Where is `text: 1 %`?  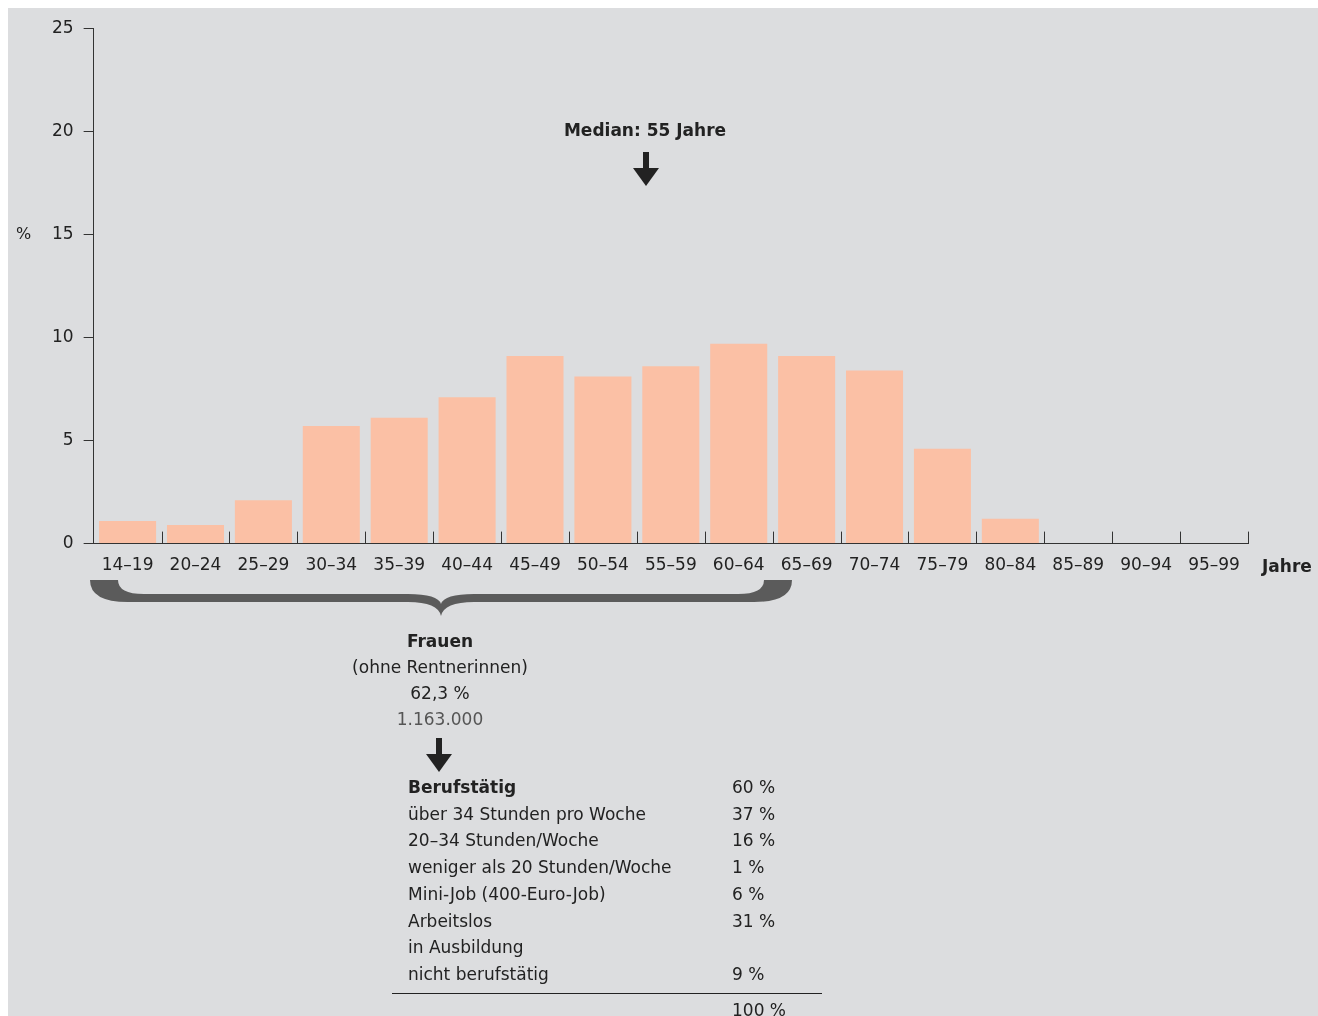
text: 1 % is located at coordinates (748, 868).